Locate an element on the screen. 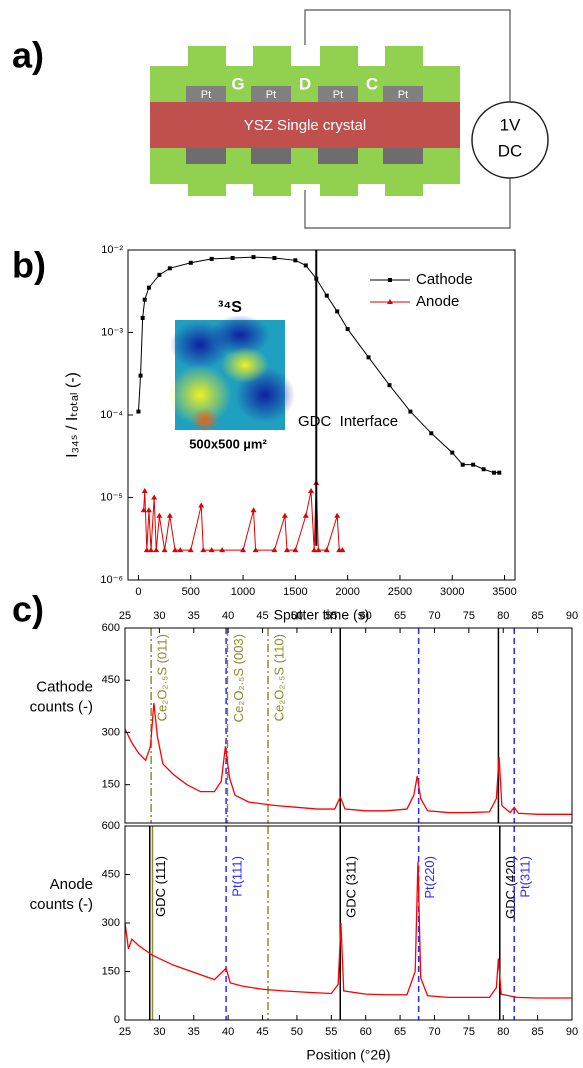 This screenshot has height=1068, width=583. x-tick-label: 35 is located at coordinates (194, 616).